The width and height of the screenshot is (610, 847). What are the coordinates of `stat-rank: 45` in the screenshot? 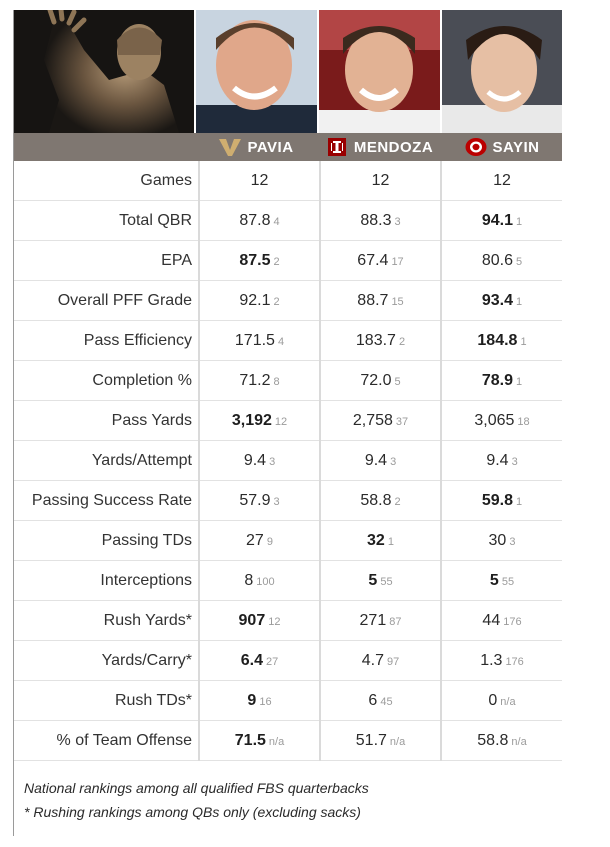 It's located at (386, 701).